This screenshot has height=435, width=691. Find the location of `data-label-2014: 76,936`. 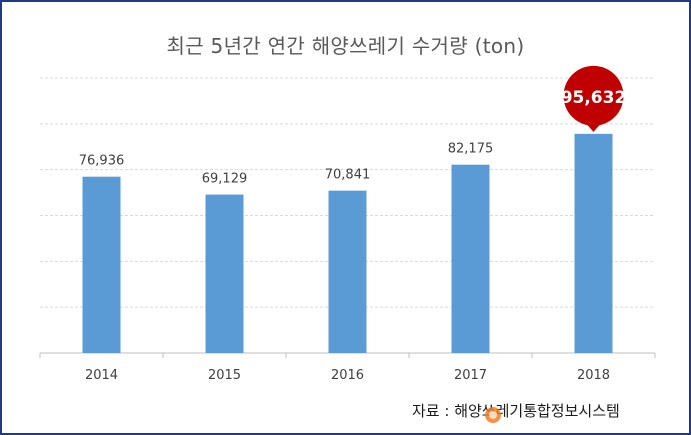

data-label-2014: 76,936 is located at coordinates (102, 161).